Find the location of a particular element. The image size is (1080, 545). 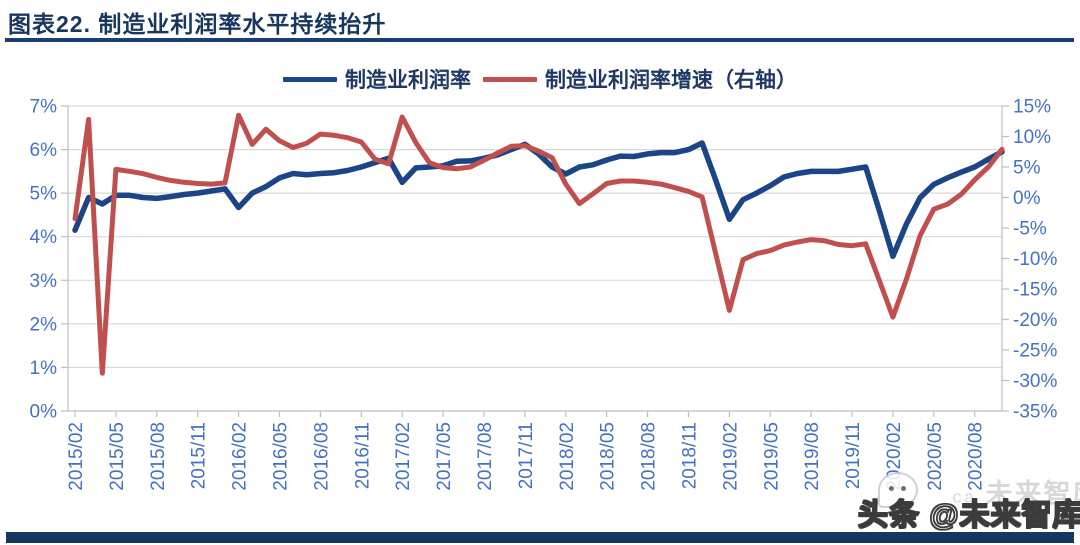

watermark-ghost-small: ca is located at coordinates (964, 497).